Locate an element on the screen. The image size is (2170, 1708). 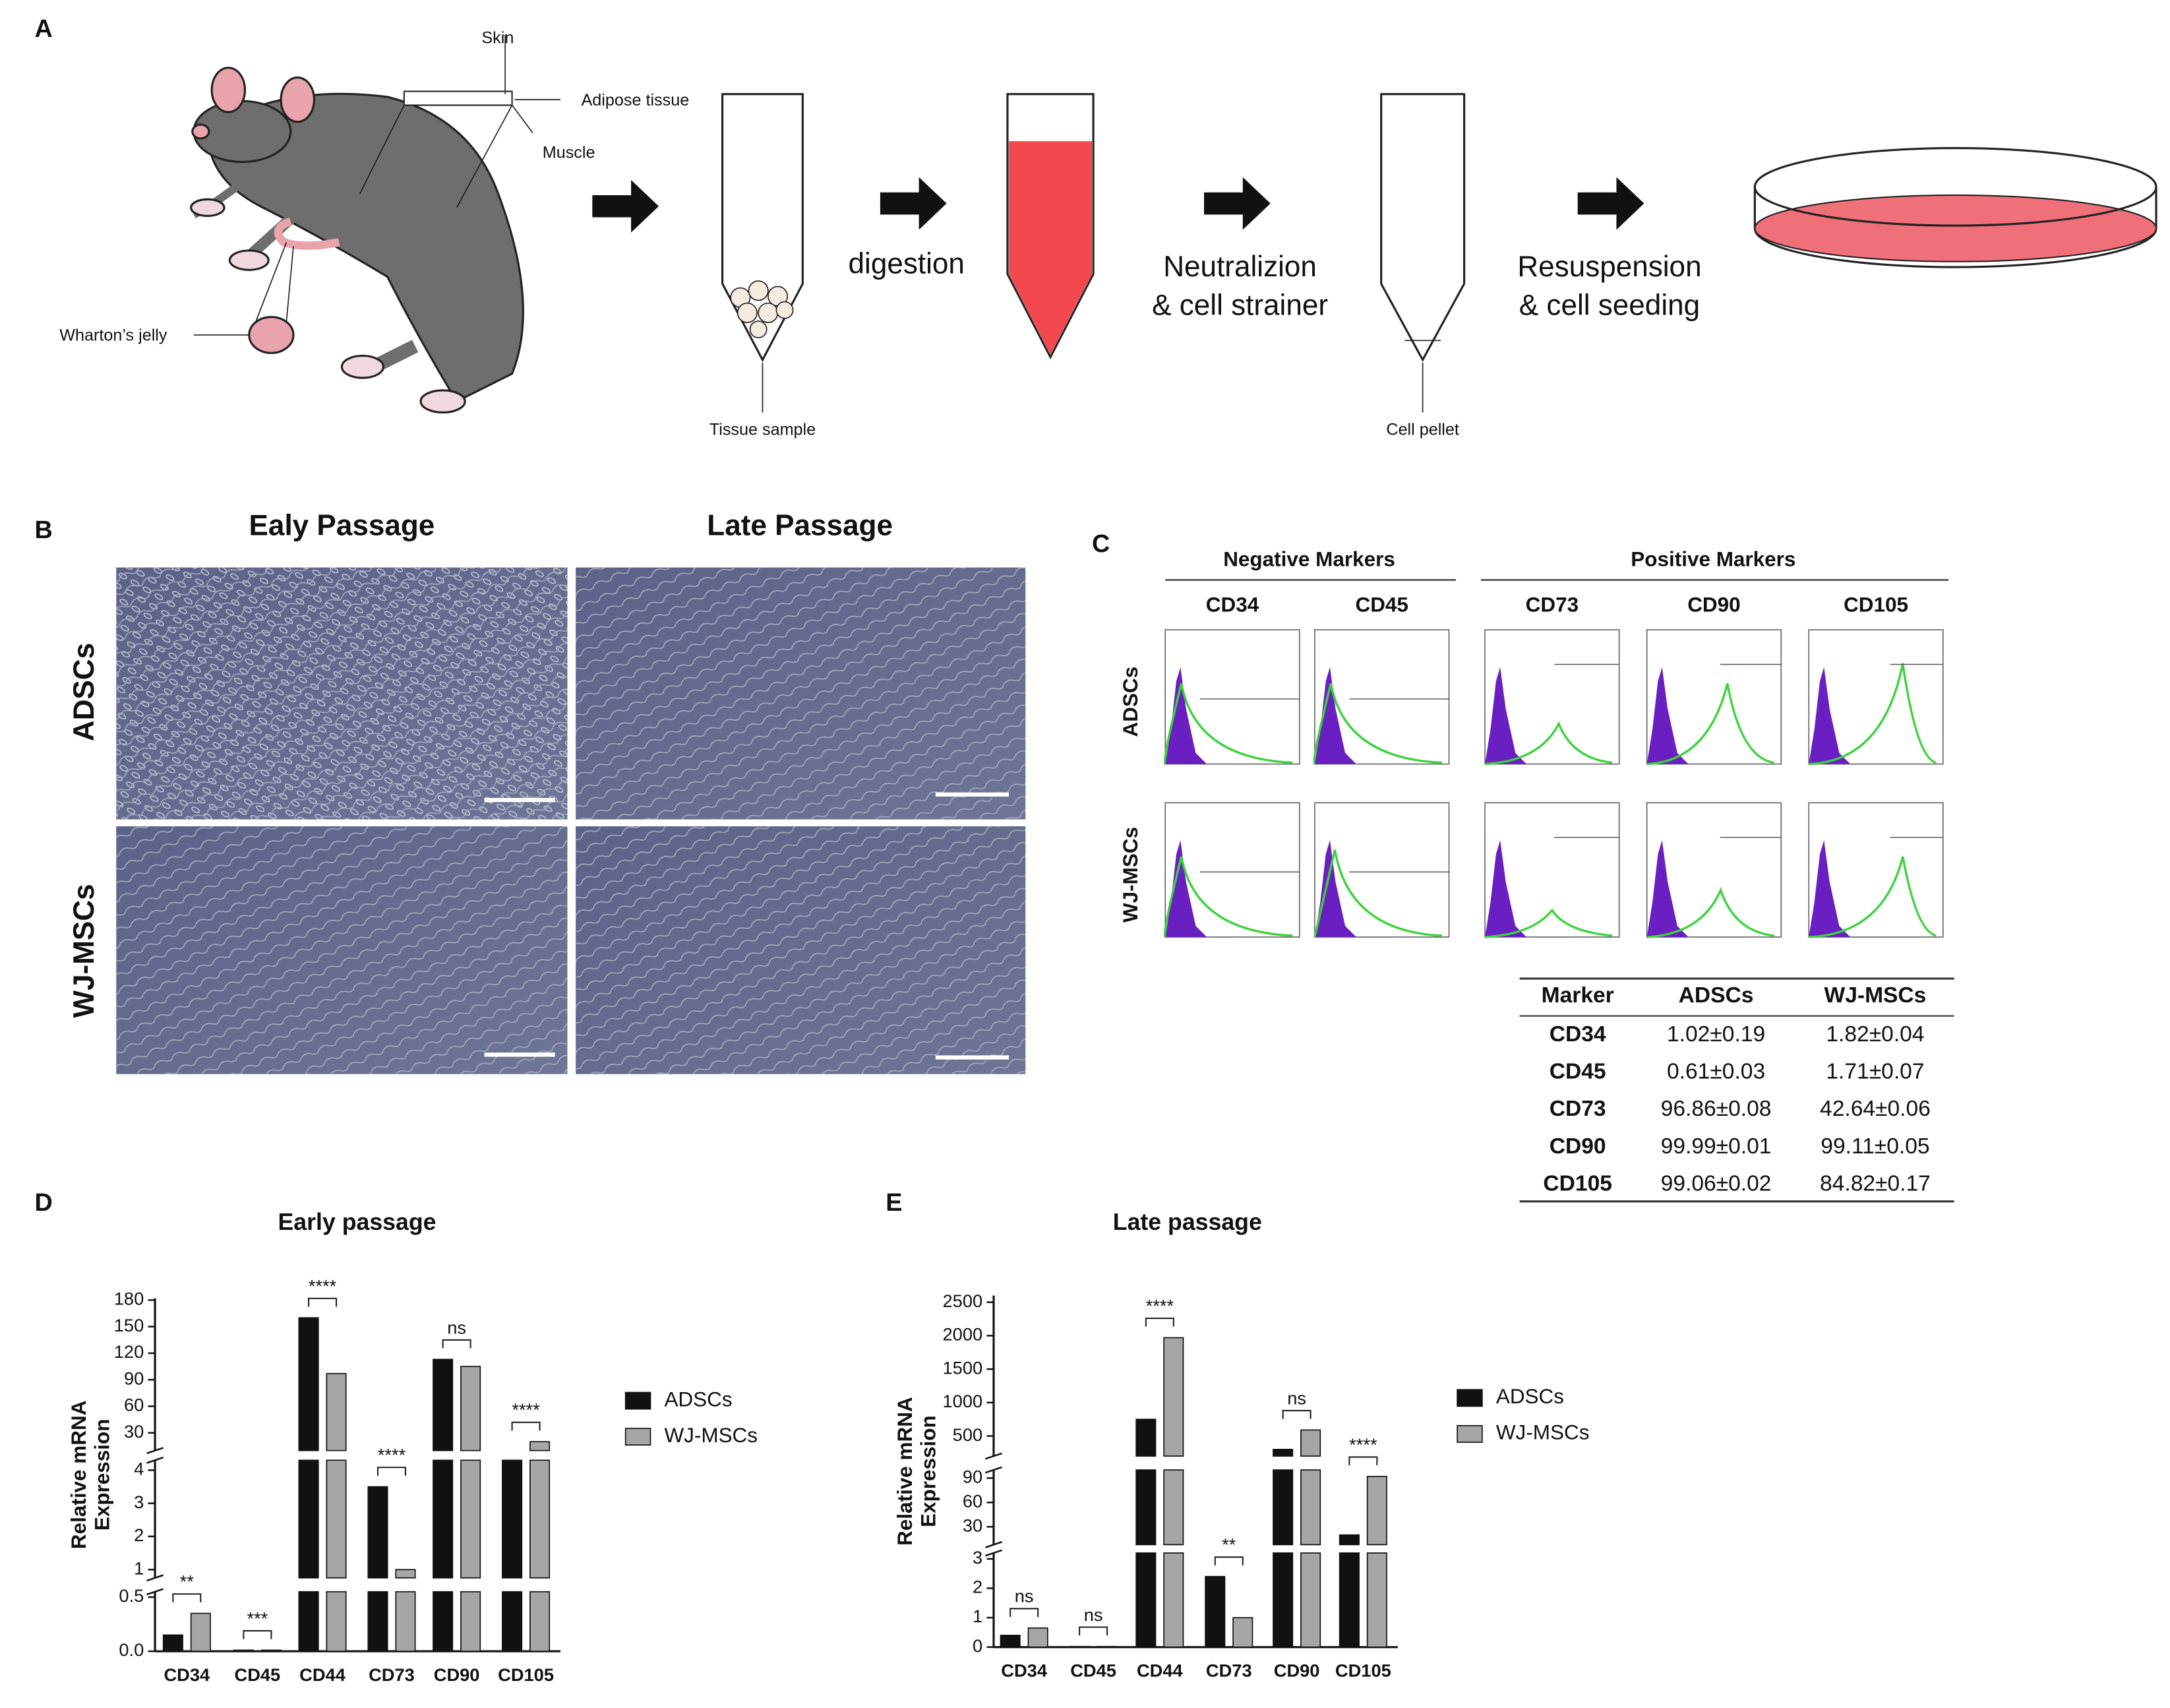
y-tick-label: 2 is located at coordinates (139, 1535).